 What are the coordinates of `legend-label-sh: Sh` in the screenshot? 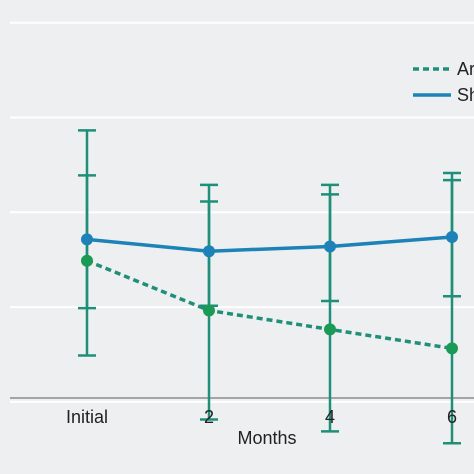 It's located at (465, 95).